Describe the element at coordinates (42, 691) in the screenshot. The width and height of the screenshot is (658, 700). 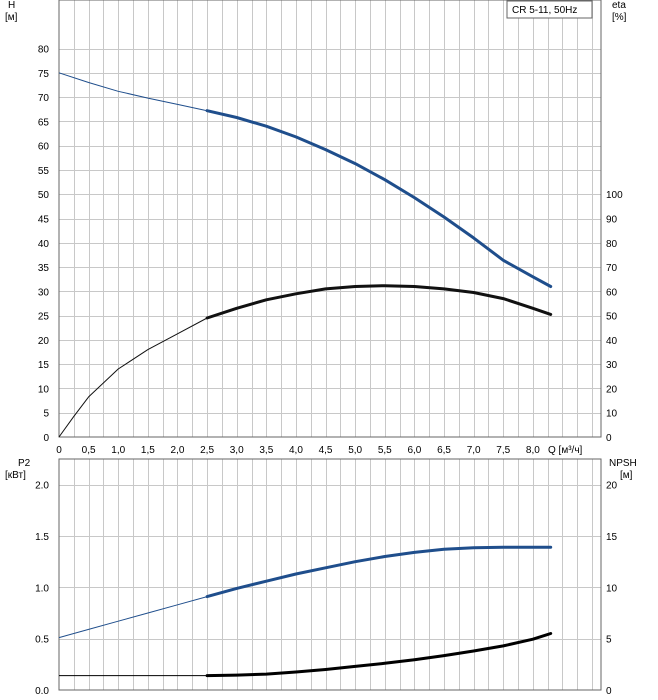
I see `left-tick-label: 0.0` at that location.